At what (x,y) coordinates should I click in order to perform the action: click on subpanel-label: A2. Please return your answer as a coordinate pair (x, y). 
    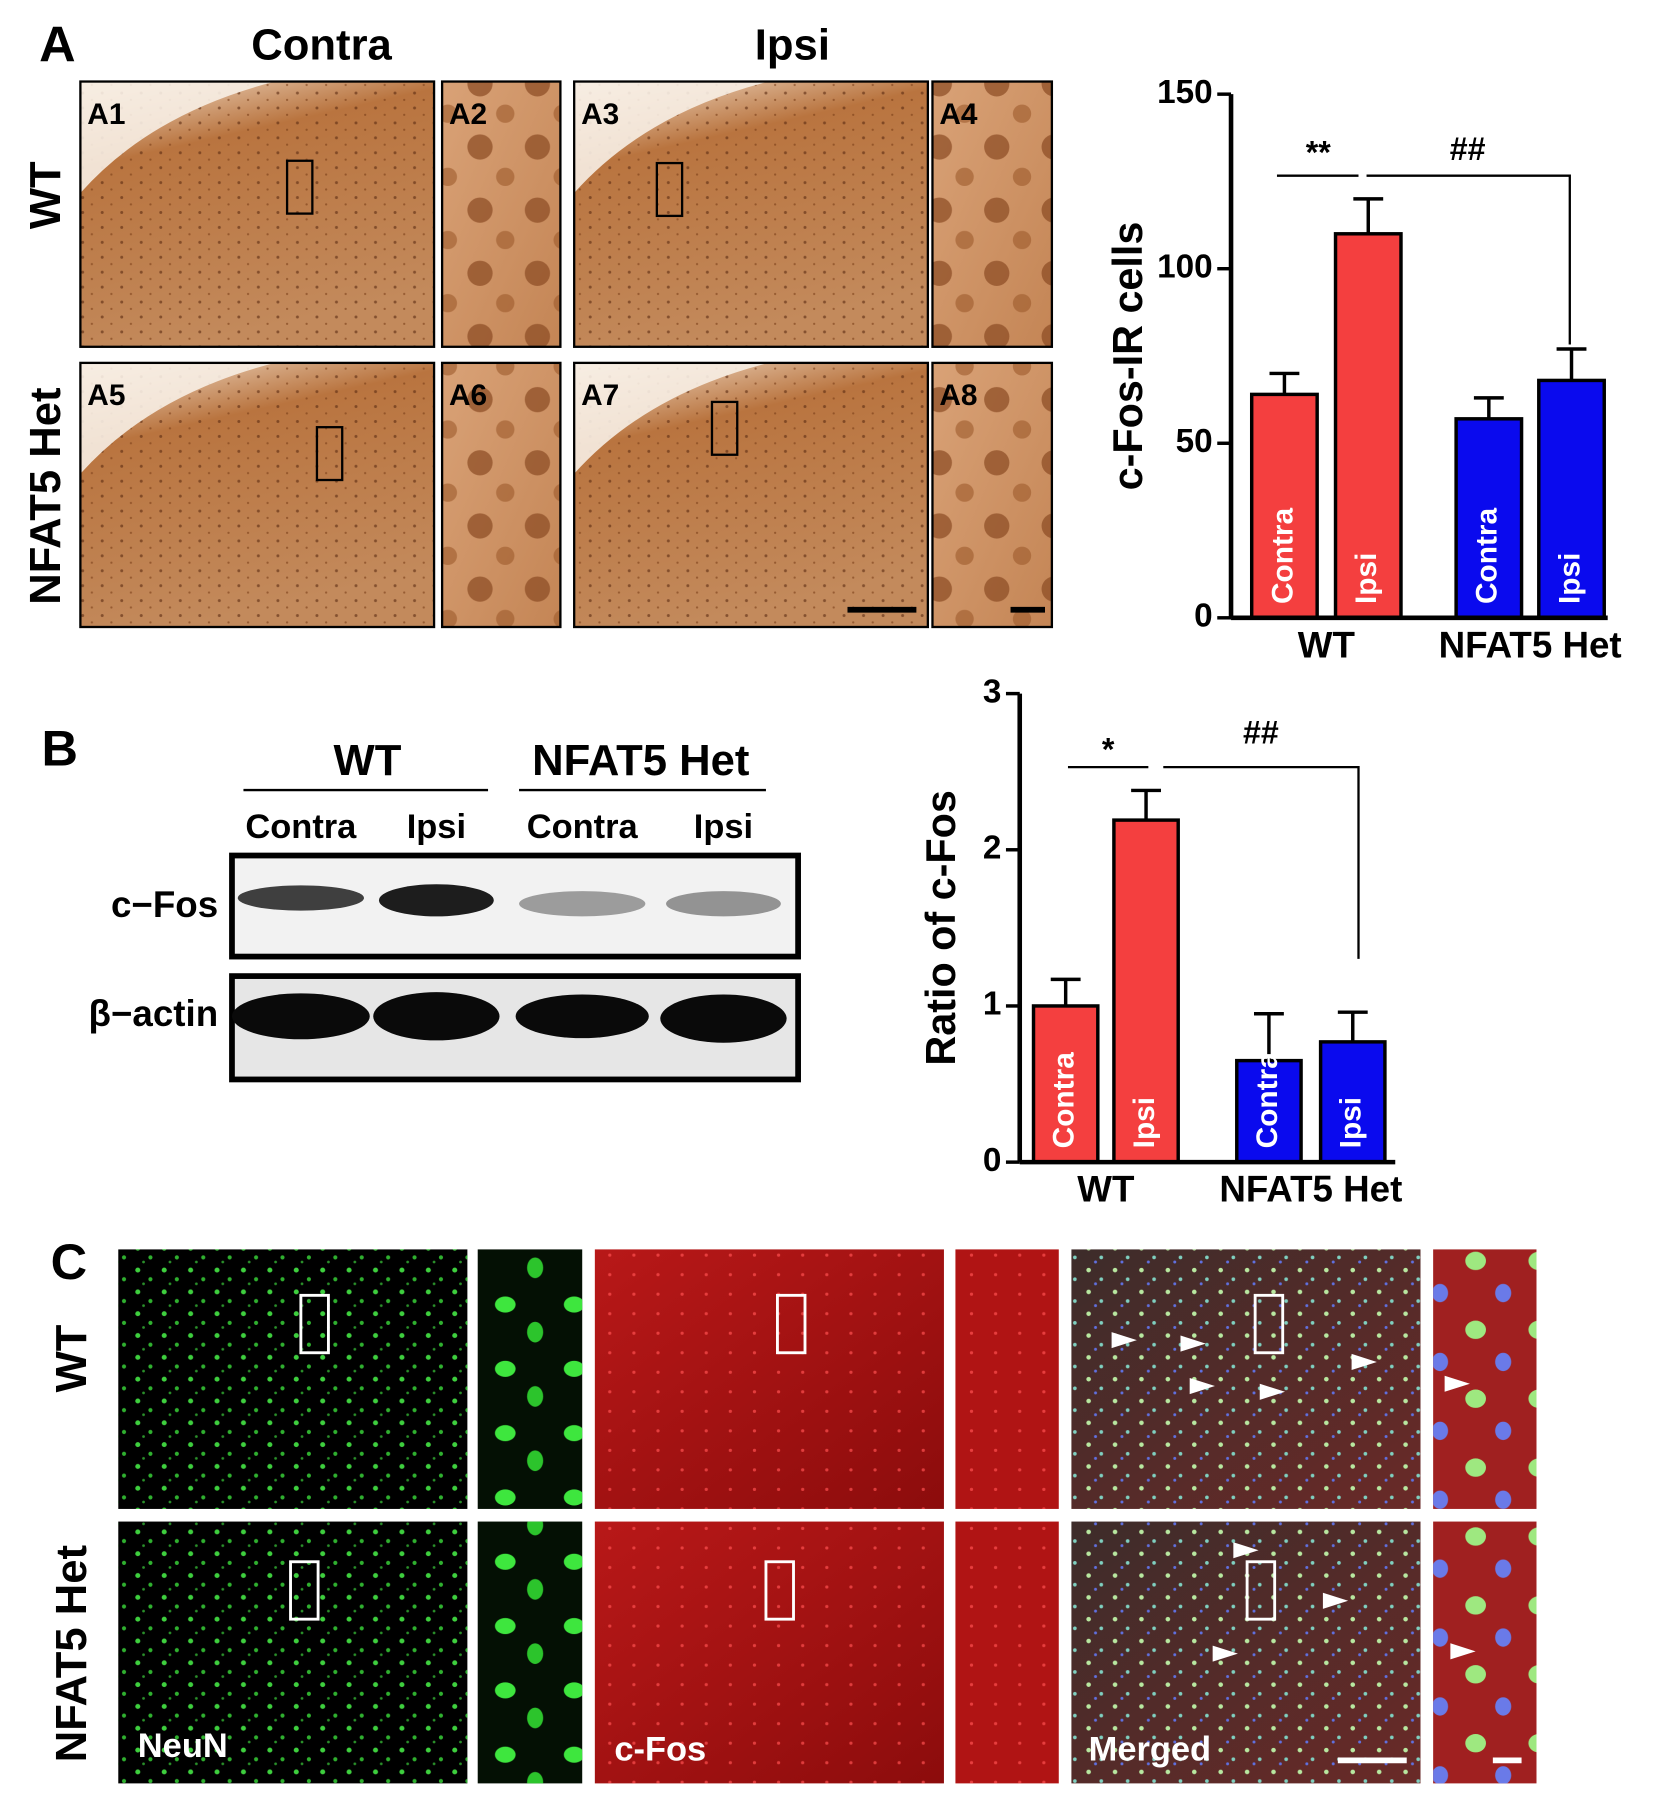
    Looking at the image, I should click on (468, 114).